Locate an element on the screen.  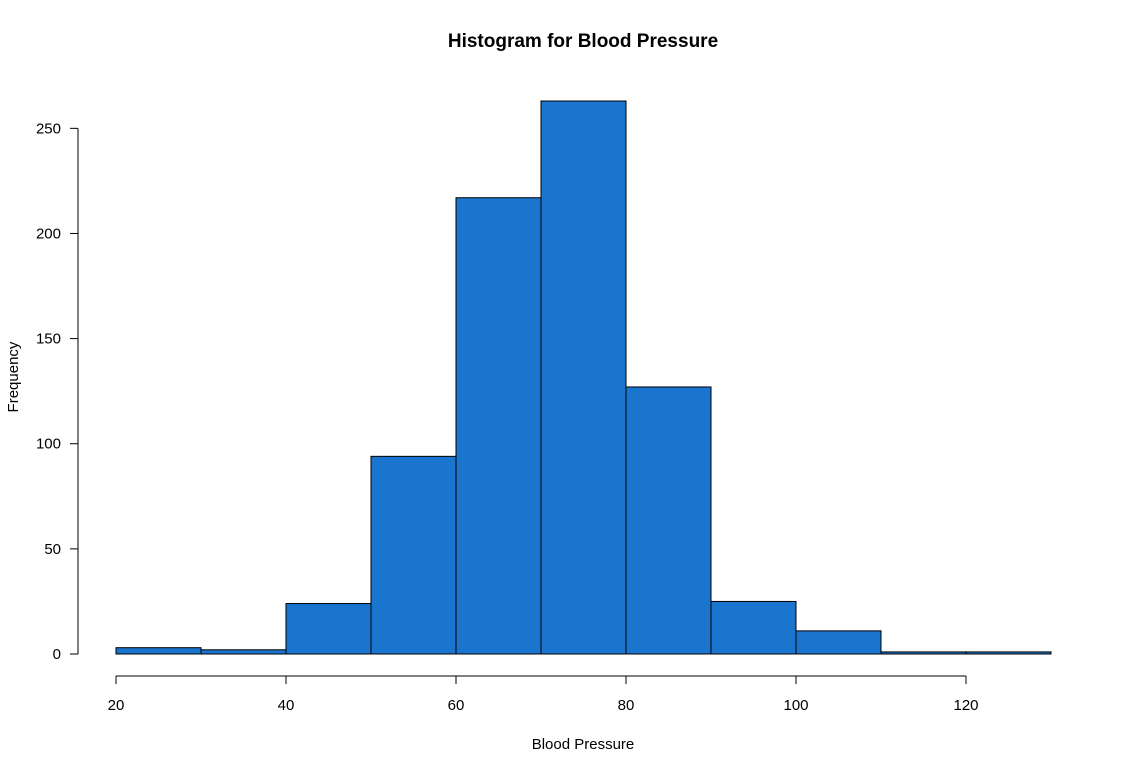
chart-title: Histogram for Blood Pressure is located at coordinates (583, 41).